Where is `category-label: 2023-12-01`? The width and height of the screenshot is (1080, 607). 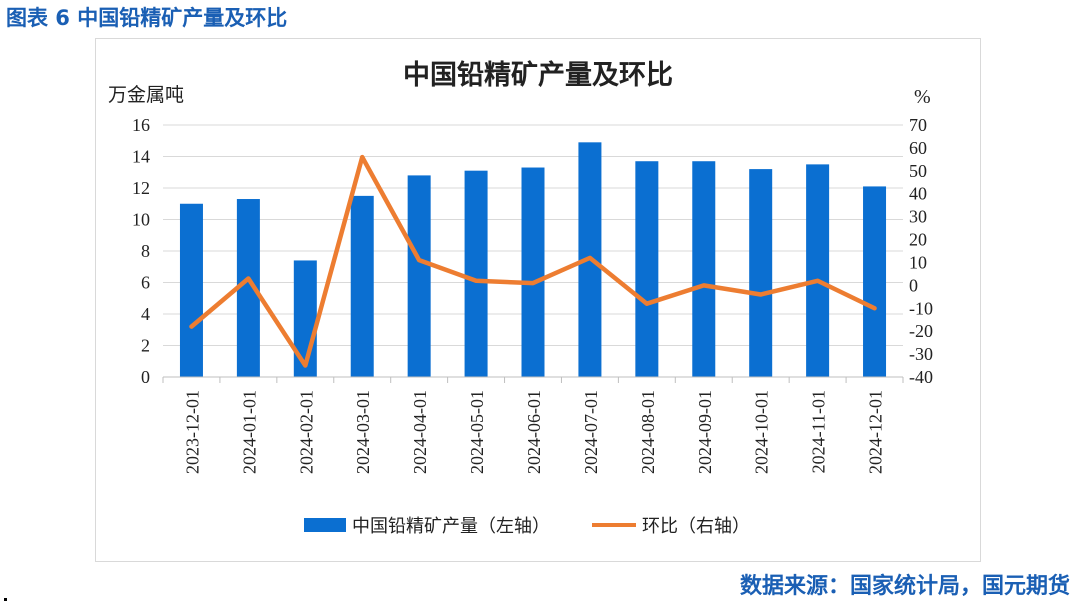 category-label: 2023-12-01 is located at coordinates (192, 432).